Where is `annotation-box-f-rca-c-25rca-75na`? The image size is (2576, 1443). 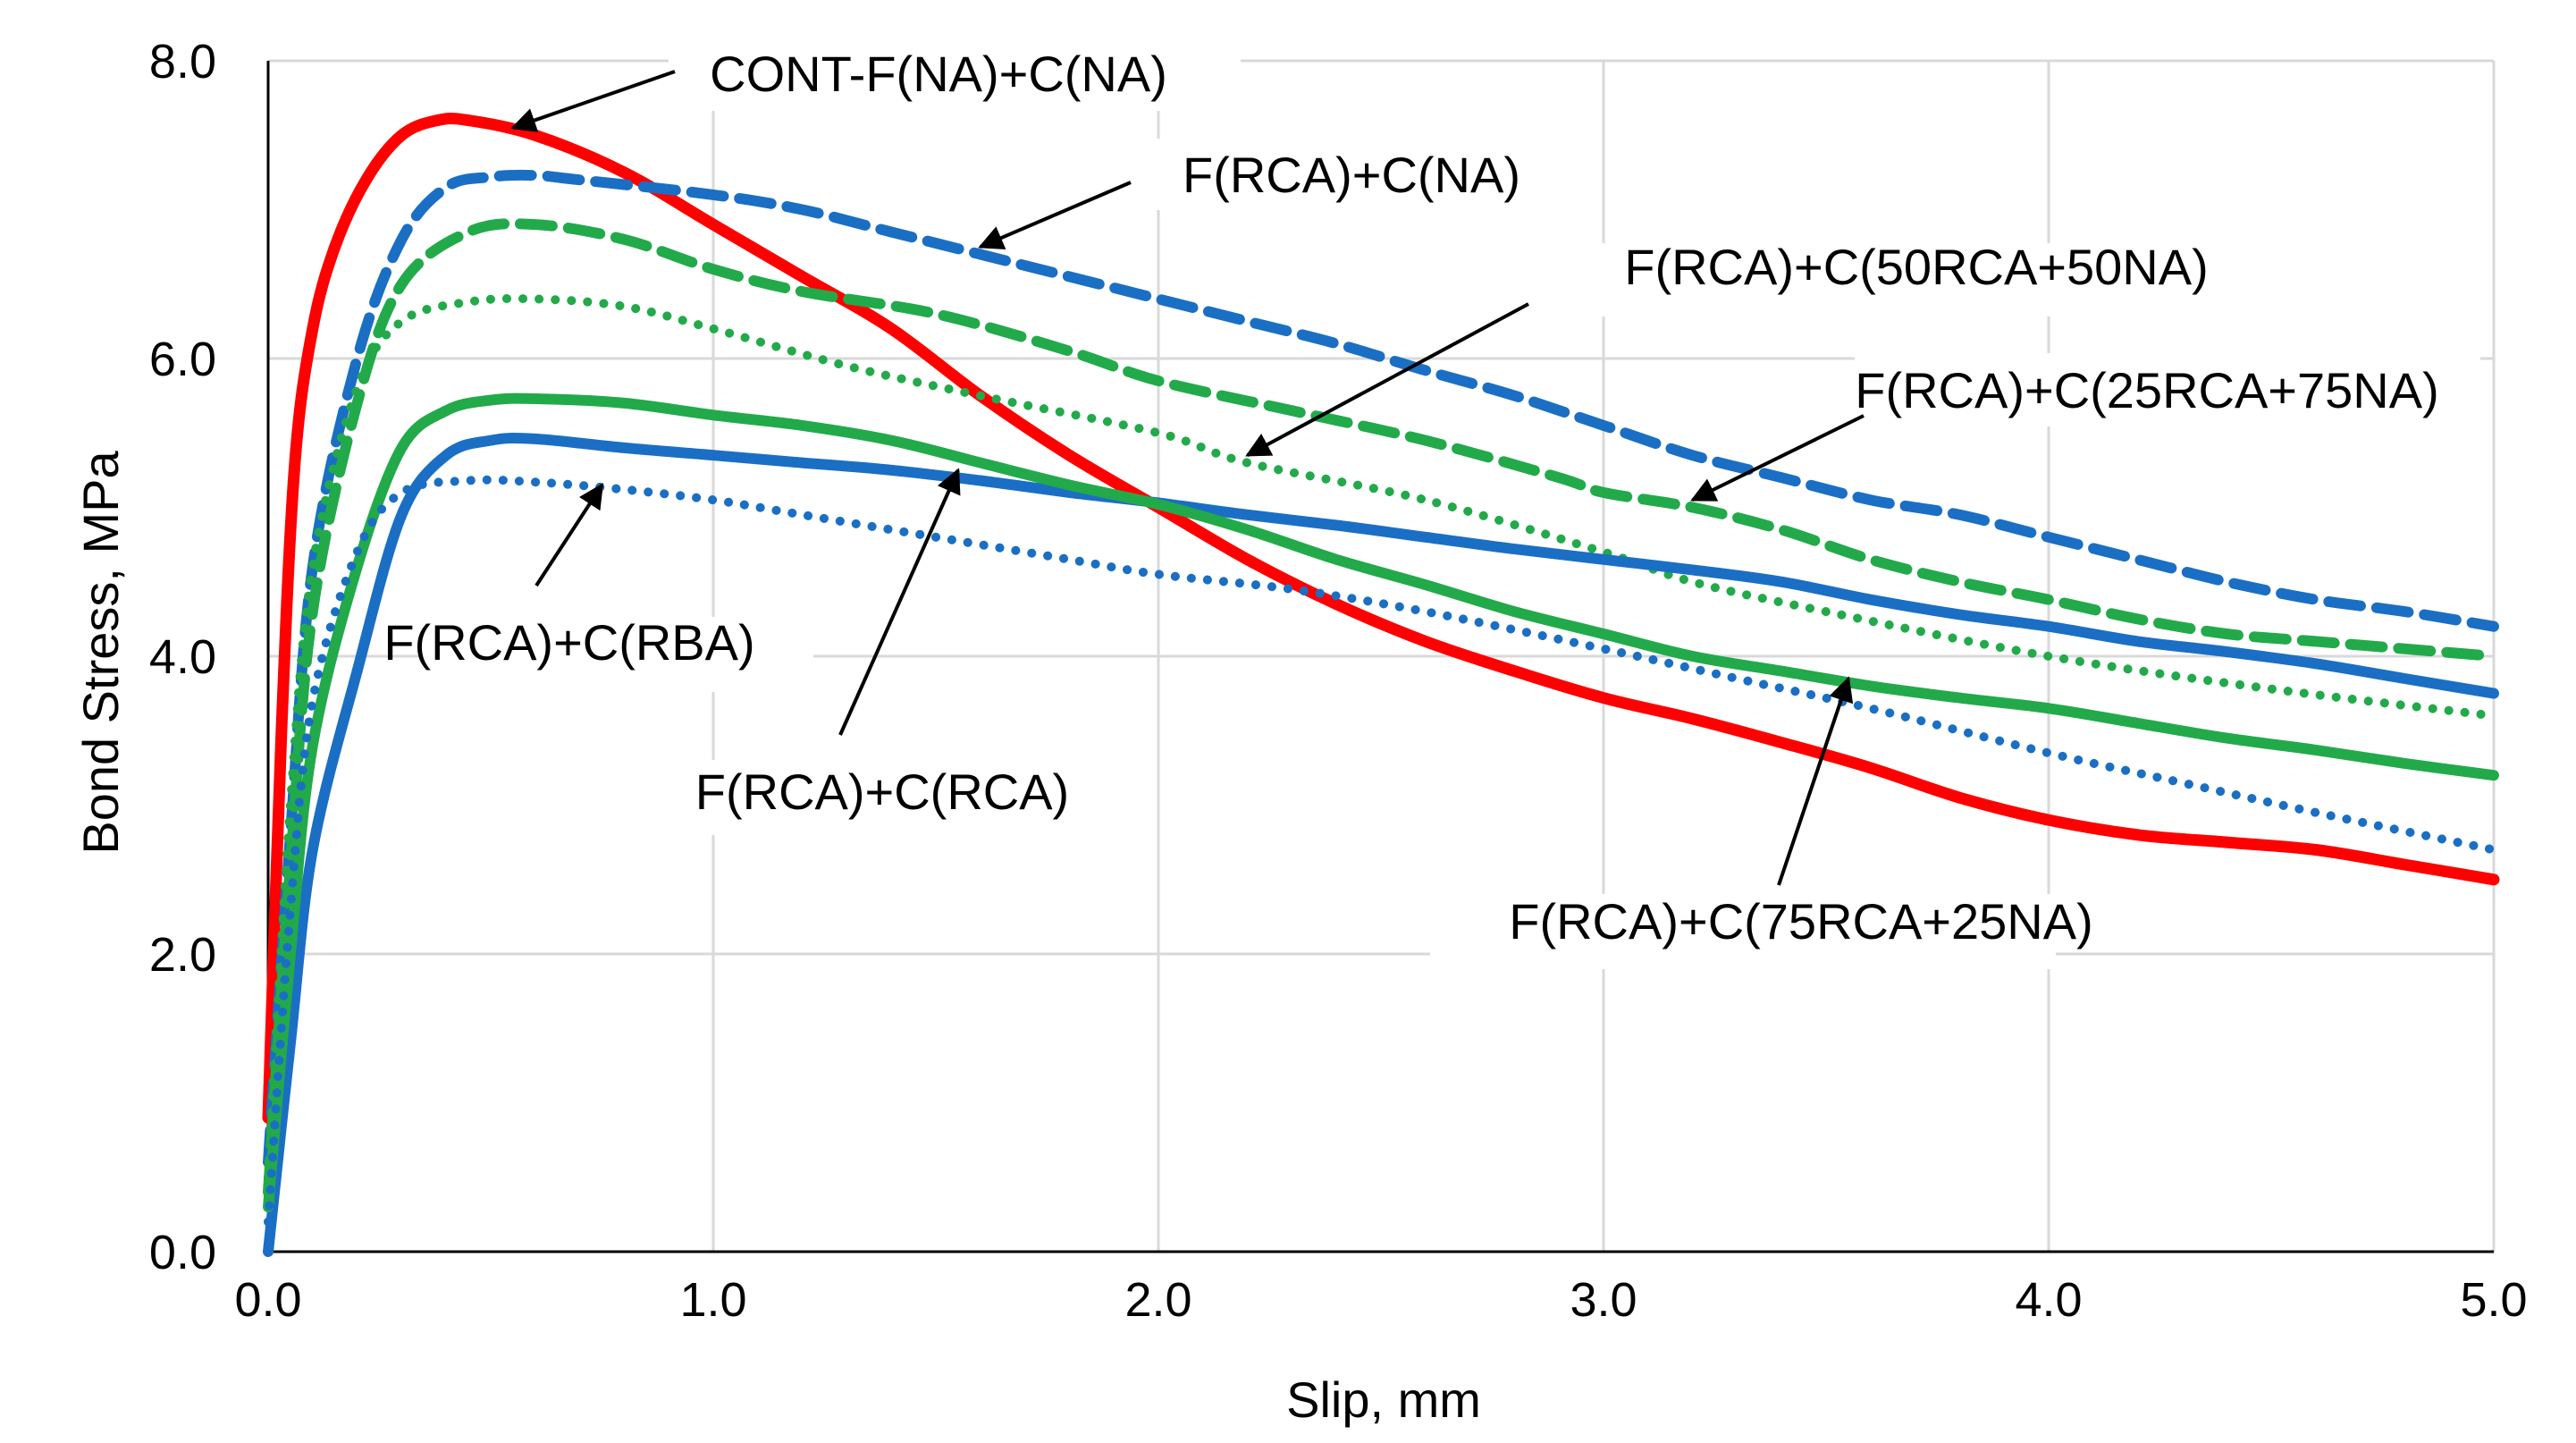
annotation-box-f-rca-c-25rca-75na is located at coordinates (2168, 389).